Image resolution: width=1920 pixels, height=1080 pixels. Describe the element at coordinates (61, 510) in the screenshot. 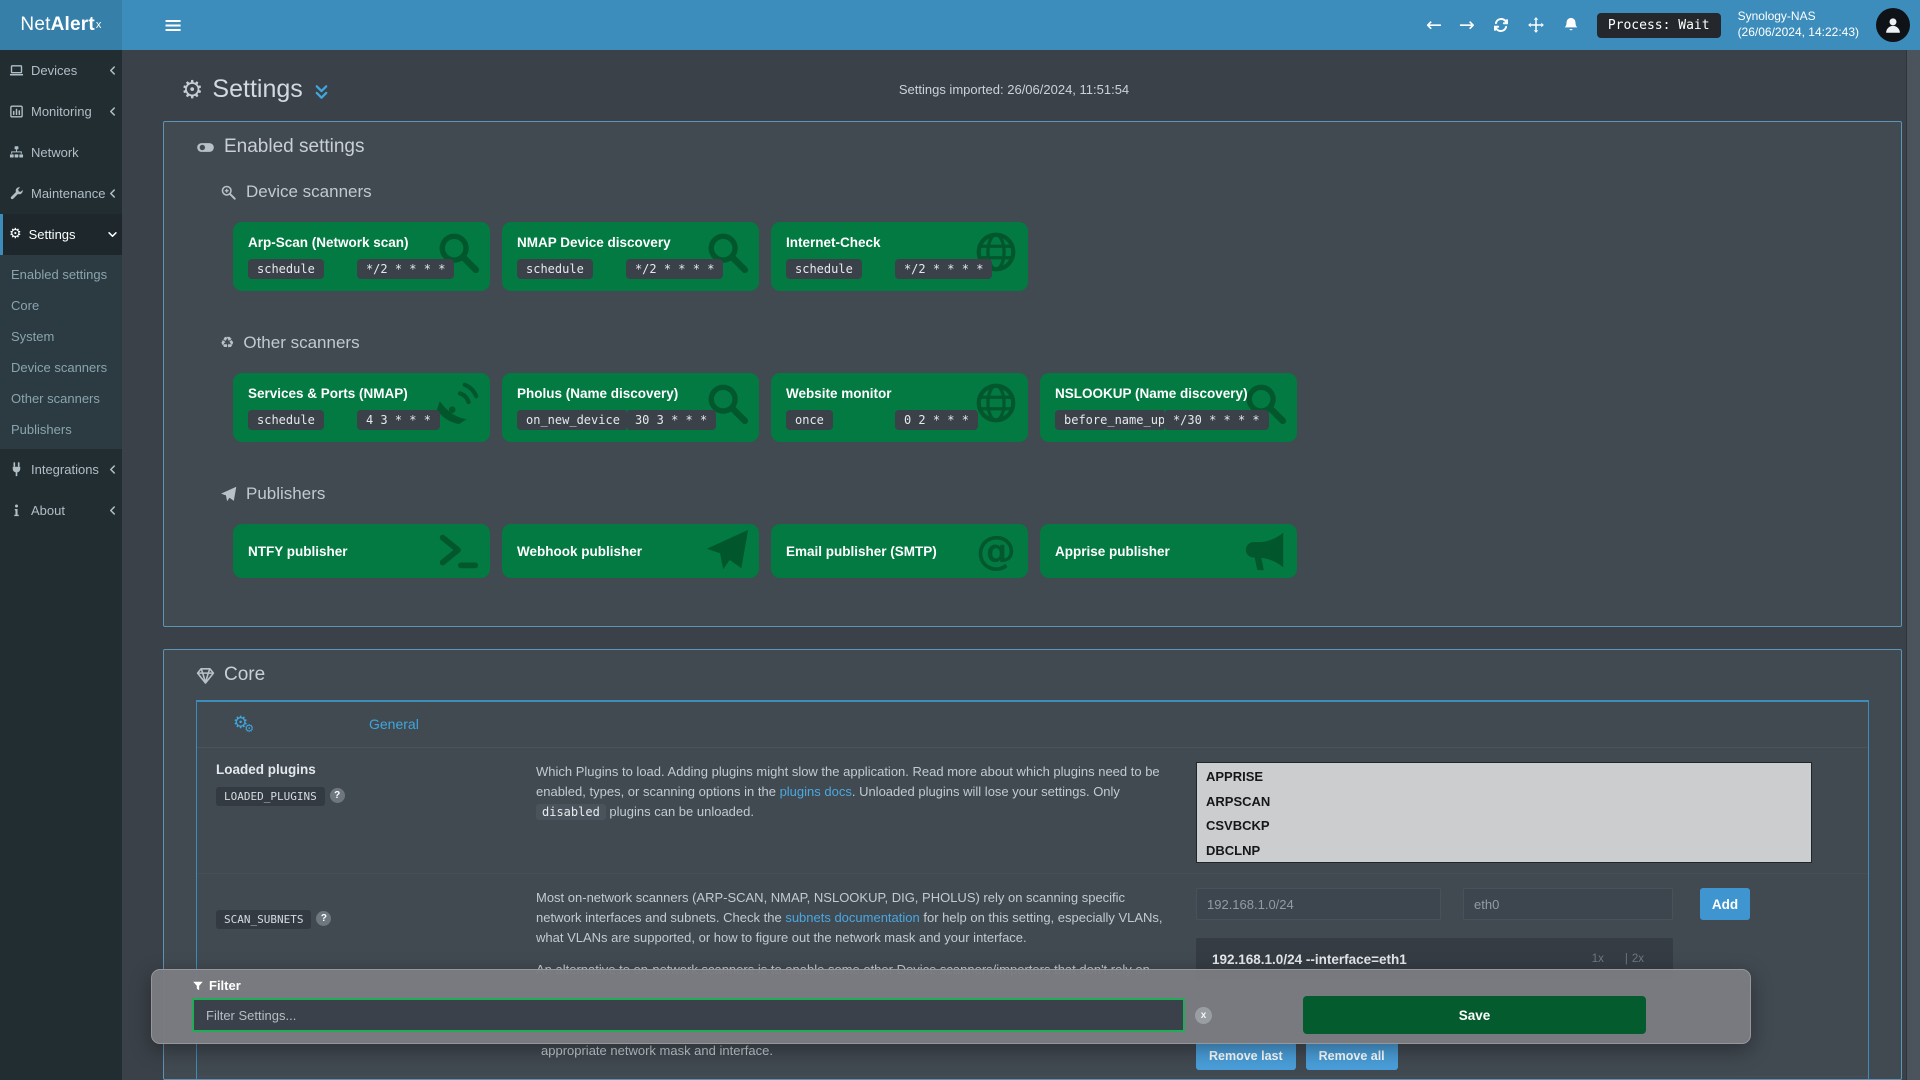

I see `sidebar-item-about: About` at that location.